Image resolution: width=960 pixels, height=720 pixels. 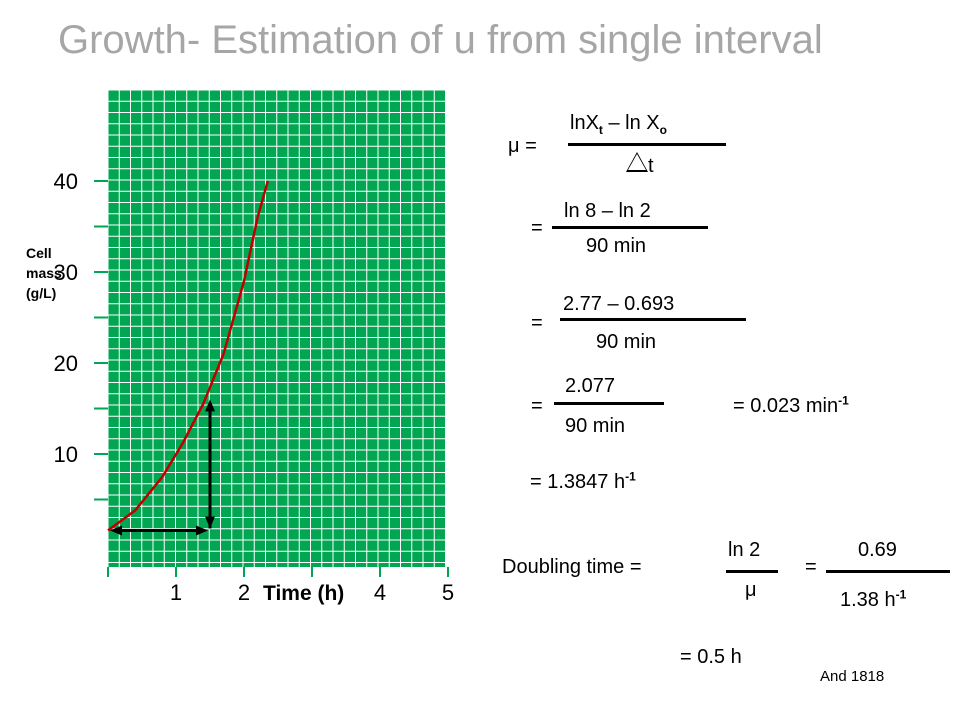 What do you see at coordinates (590, 386) in the screenshot?
I see `line4-numerator: 2.077` at bounding box center [590, 386].